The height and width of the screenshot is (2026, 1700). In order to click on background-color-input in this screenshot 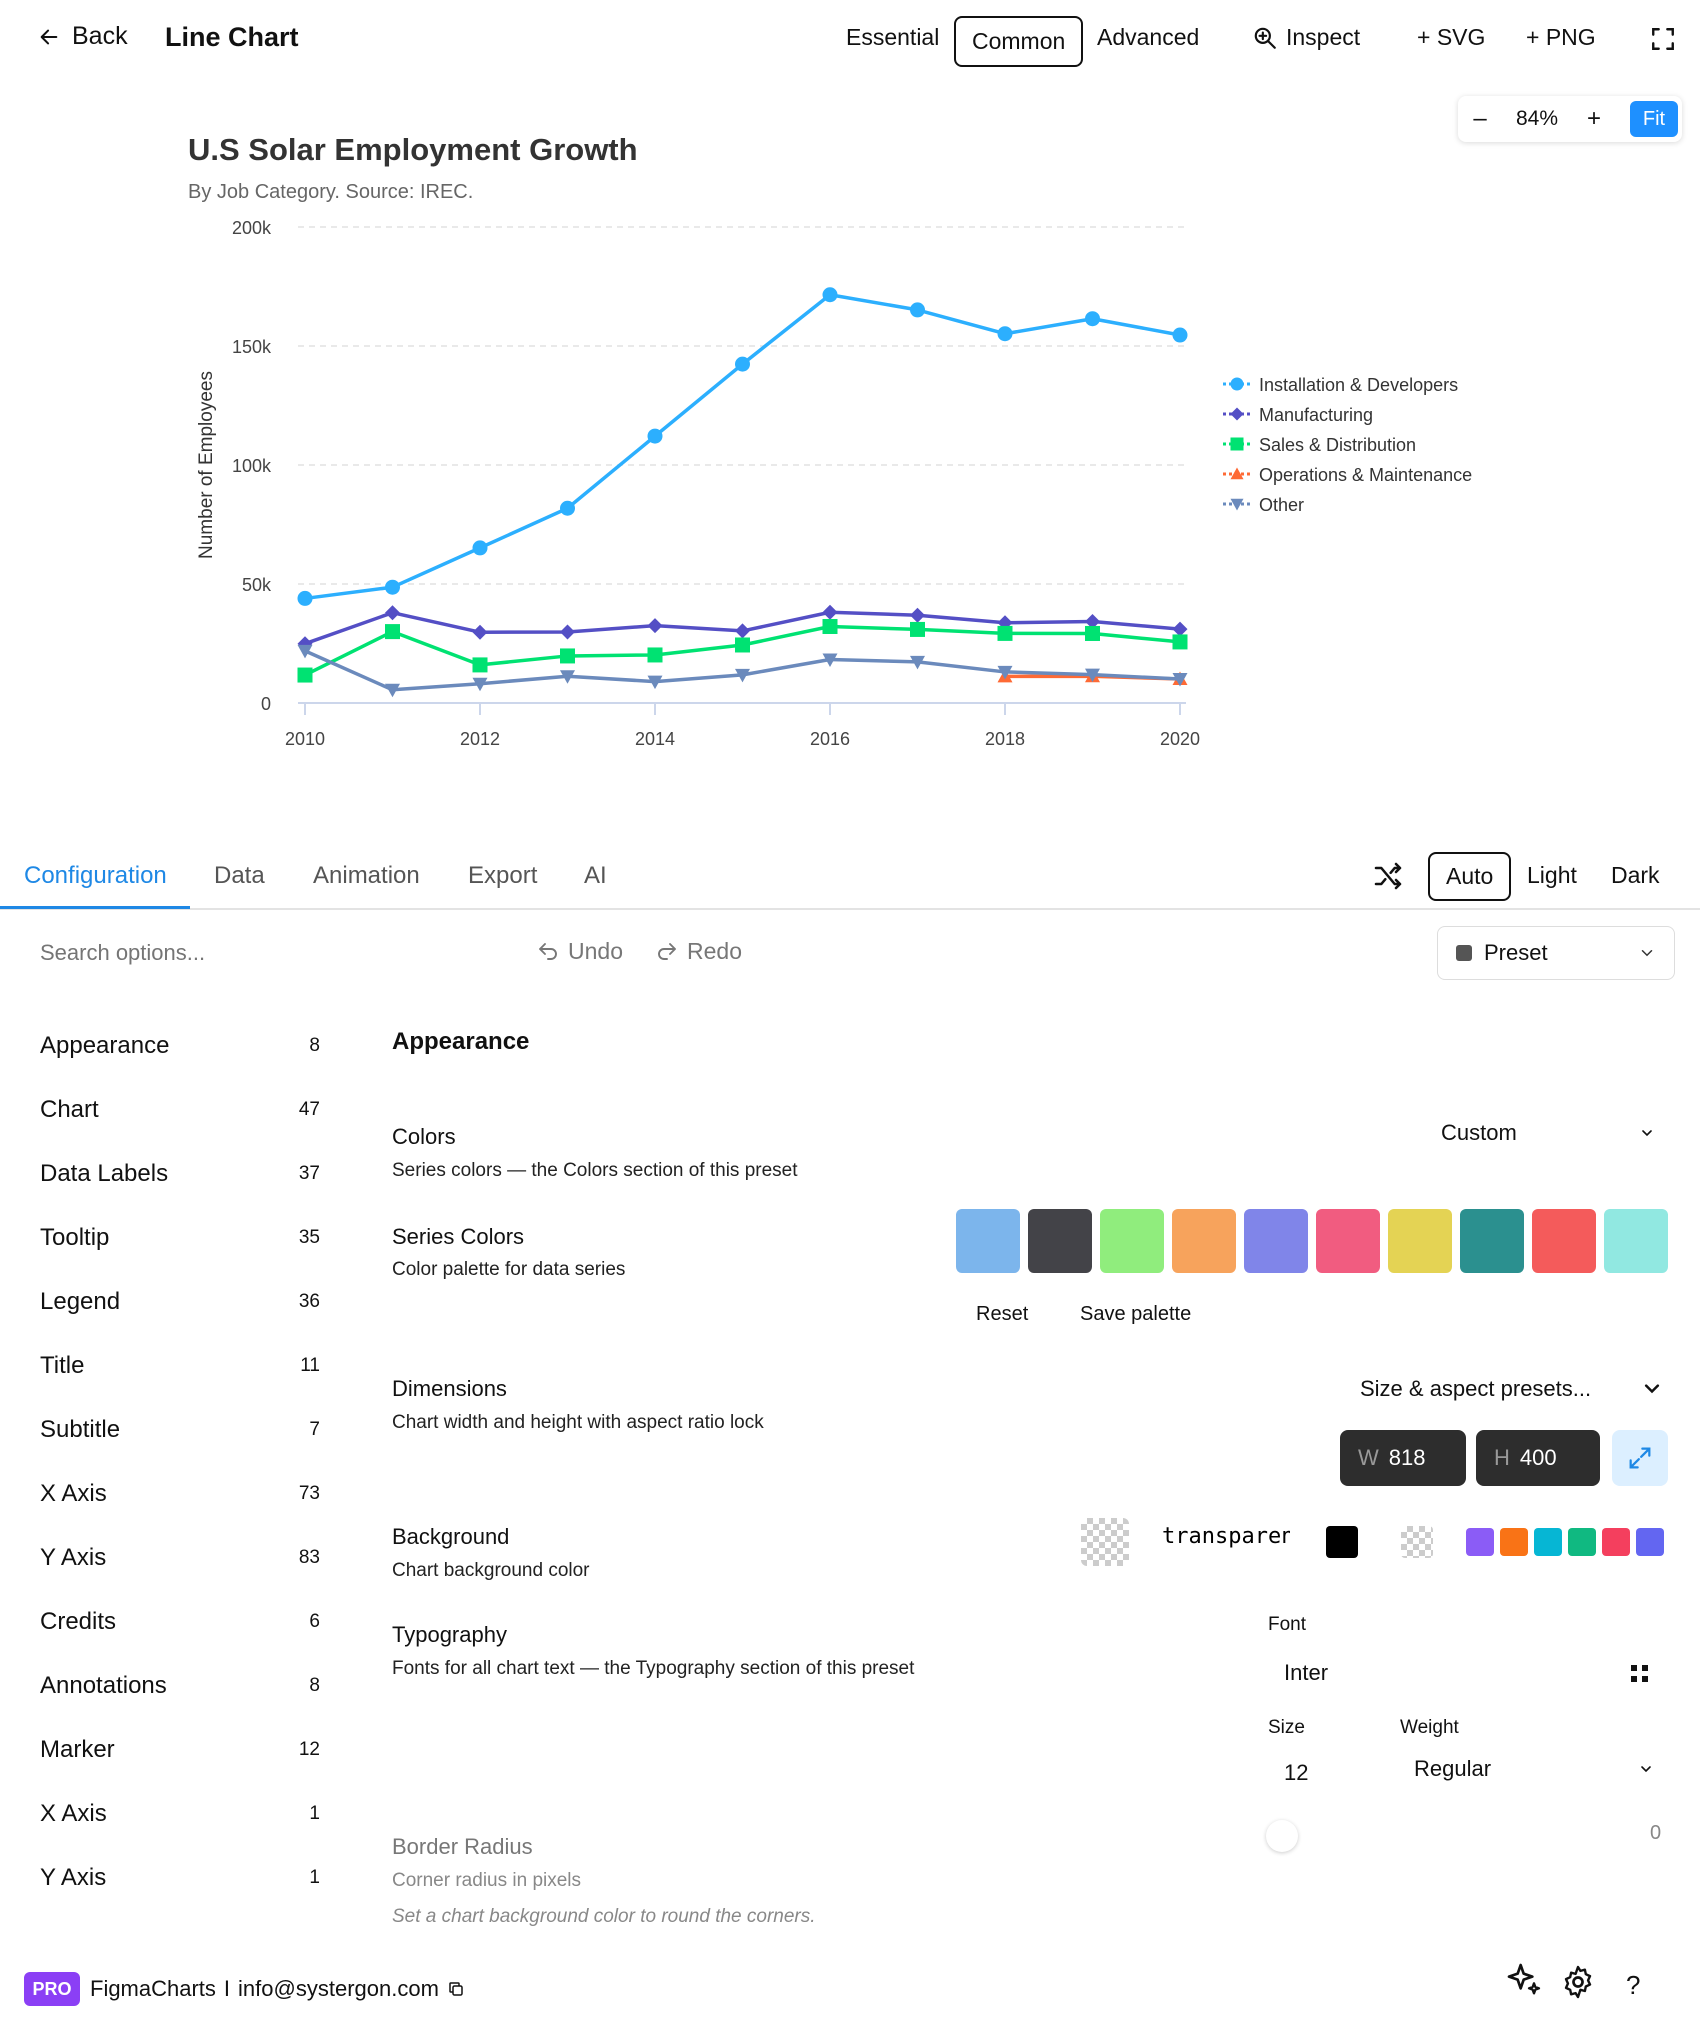, I will do `click(1226, 1536)`.